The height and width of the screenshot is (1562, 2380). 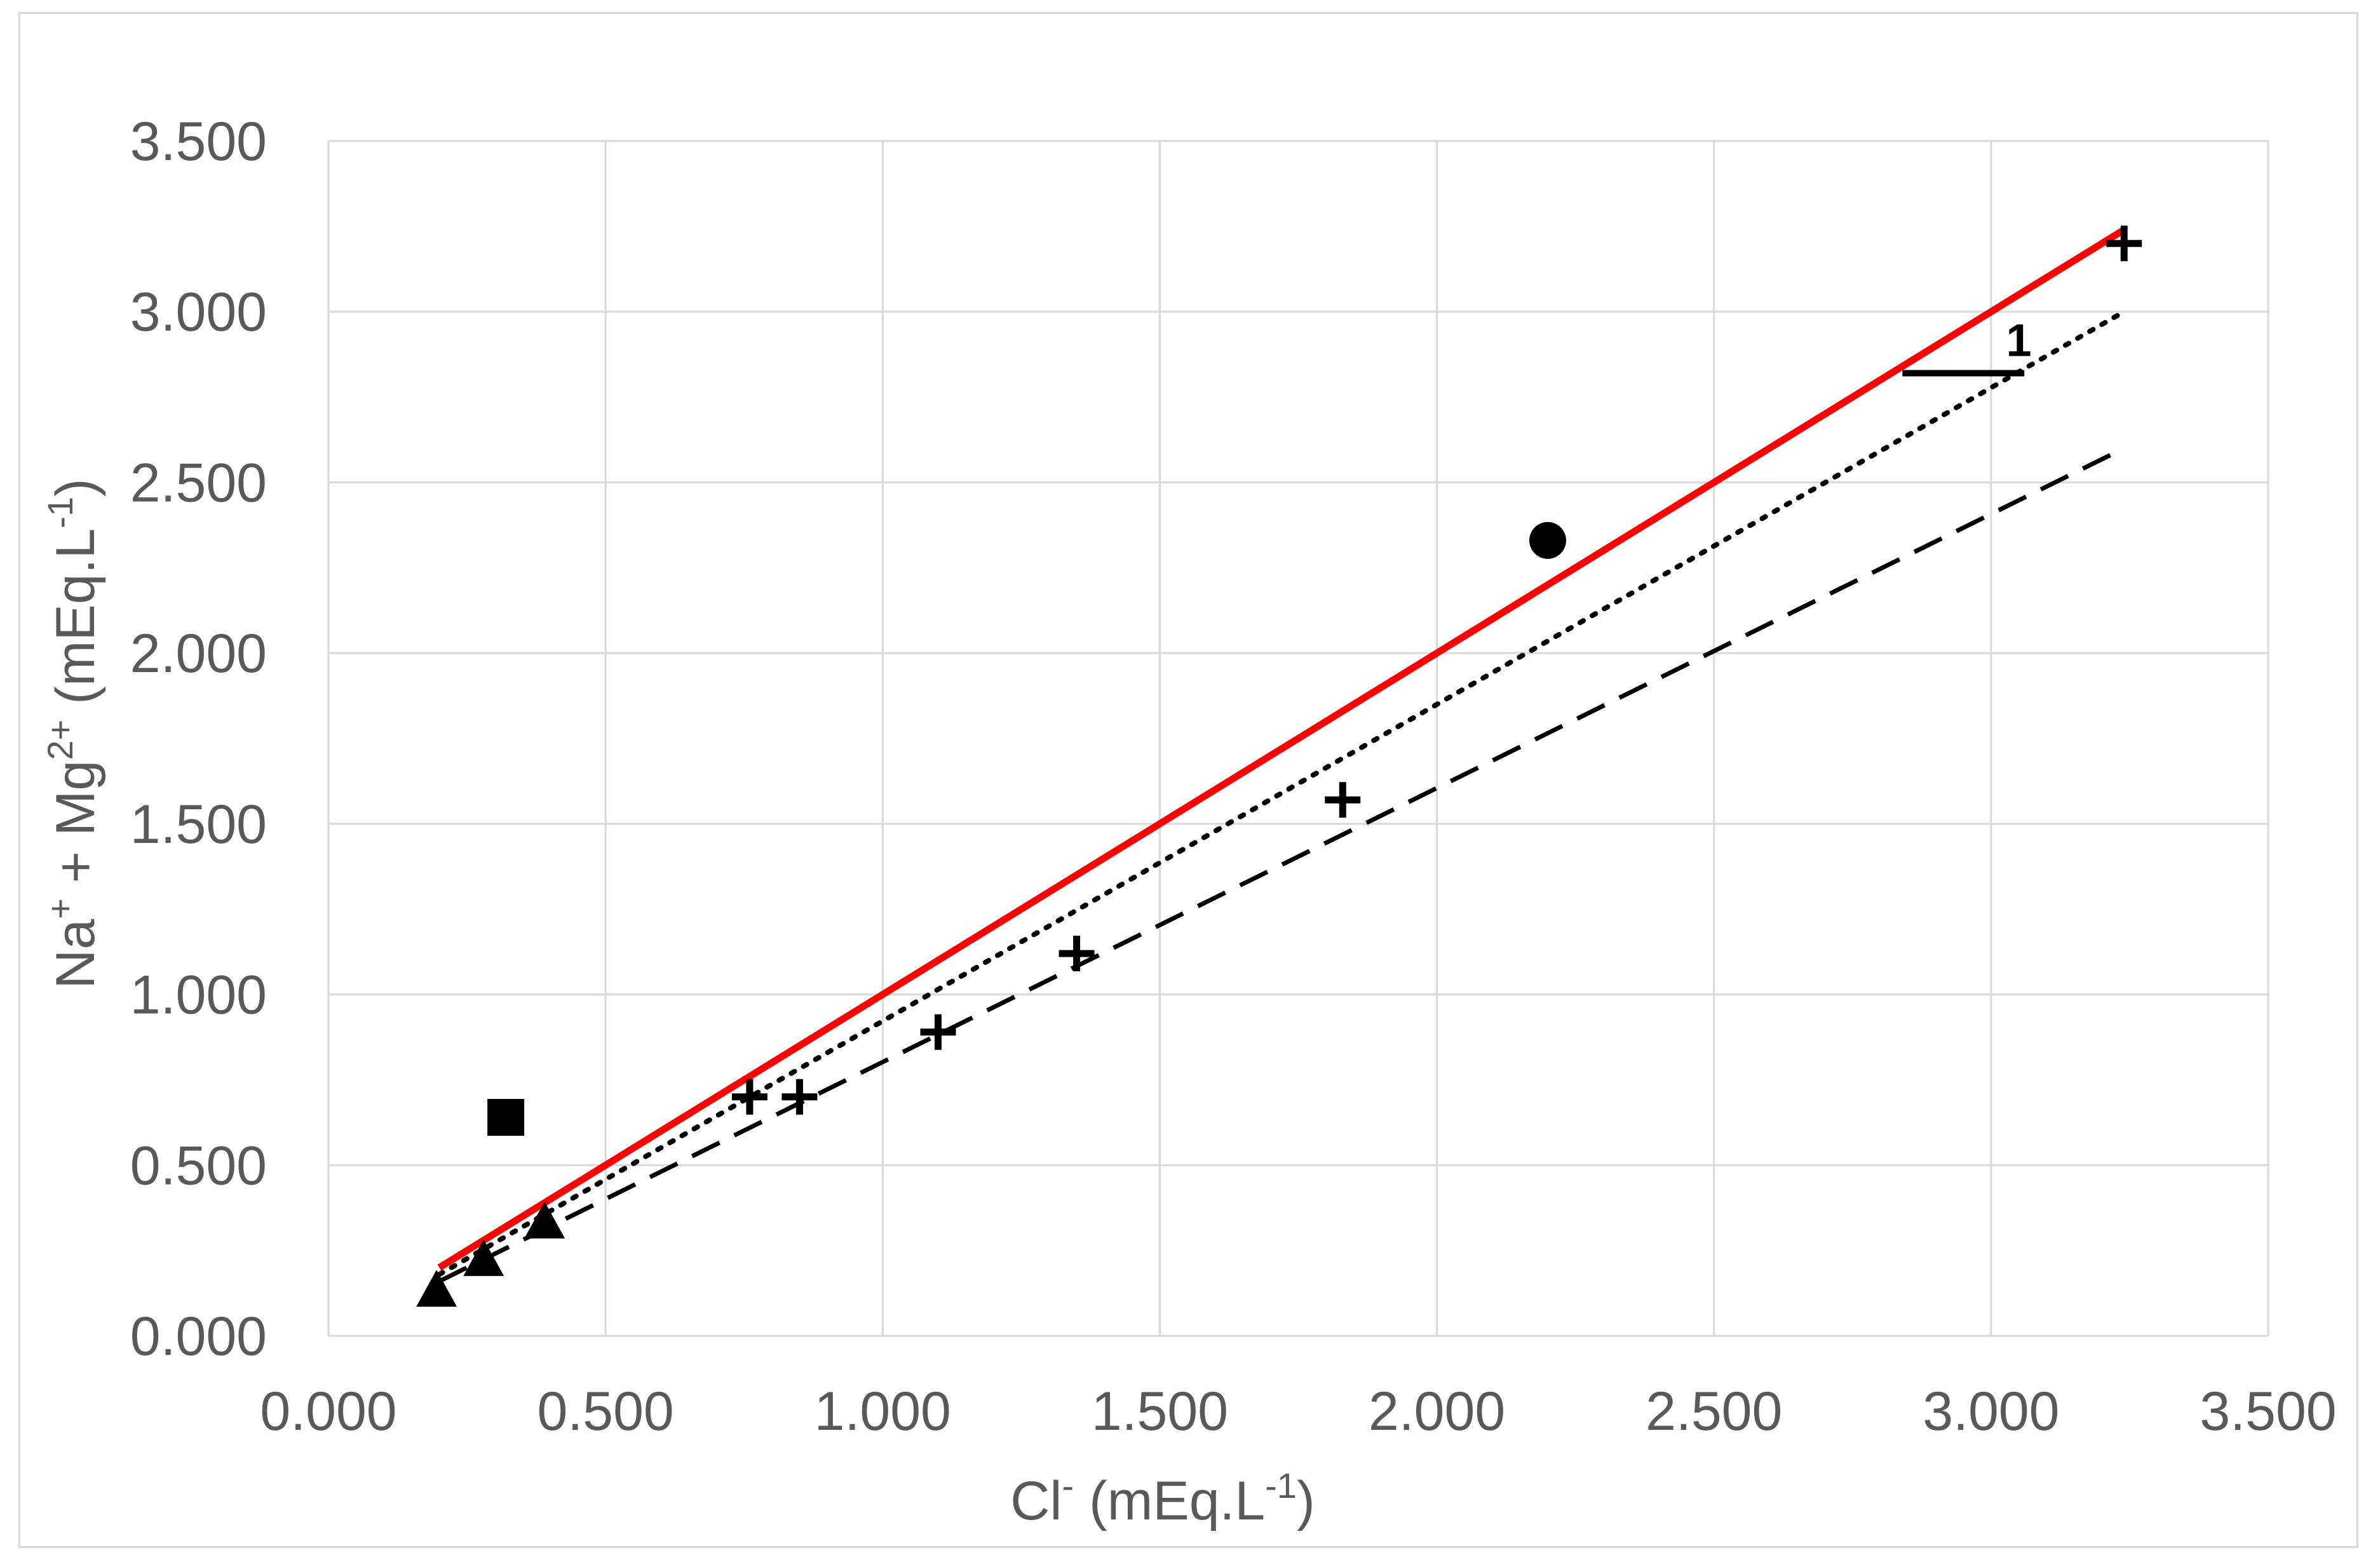 What do you see at coordinates (2019, 341) in the screenshot?
I see `slope-label: 1` at bounding box center [2019, 341].